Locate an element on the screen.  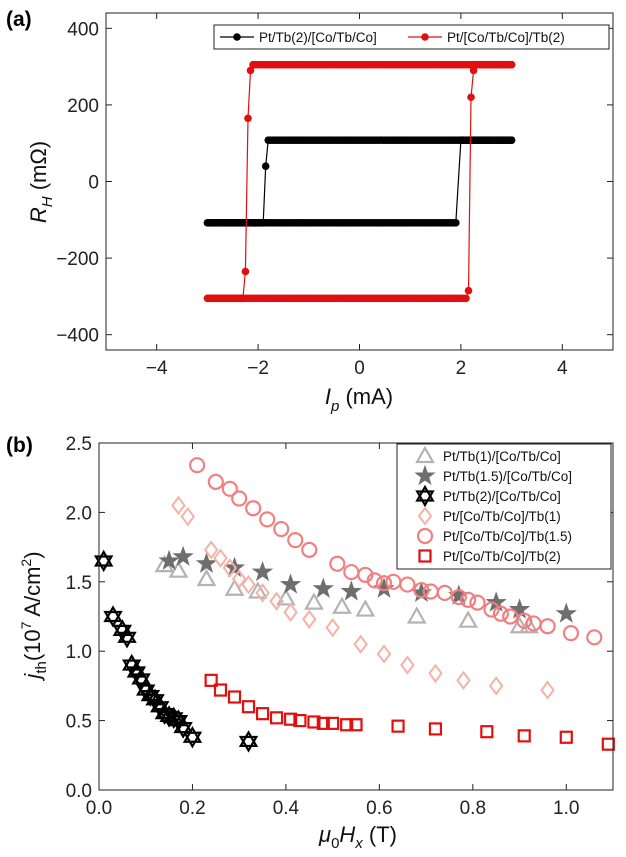
b-y-tick-label: 1.5 is located at coordinates (79, 583).